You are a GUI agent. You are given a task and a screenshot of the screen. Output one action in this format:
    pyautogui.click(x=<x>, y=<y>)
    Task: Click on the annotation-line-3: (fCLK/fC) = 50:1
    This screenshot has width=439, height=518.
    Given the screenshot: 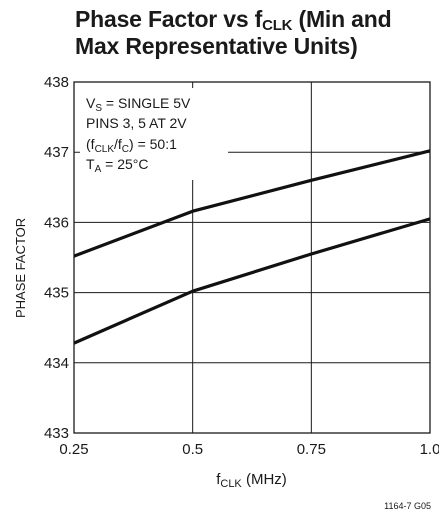 What is the action you would take?
    pyautogui.click(x=131, y=145)
    